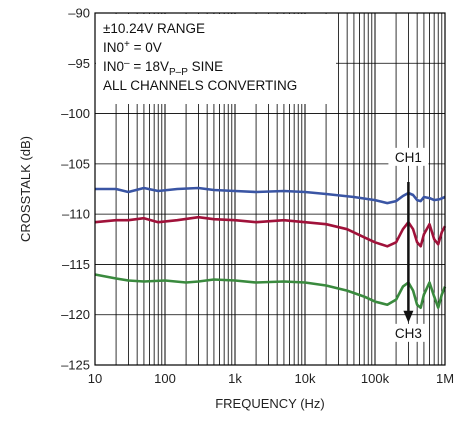  Describe the element at coordinates (79, 13) in the screenshot. I see `y-tick-label: –90` at that location.